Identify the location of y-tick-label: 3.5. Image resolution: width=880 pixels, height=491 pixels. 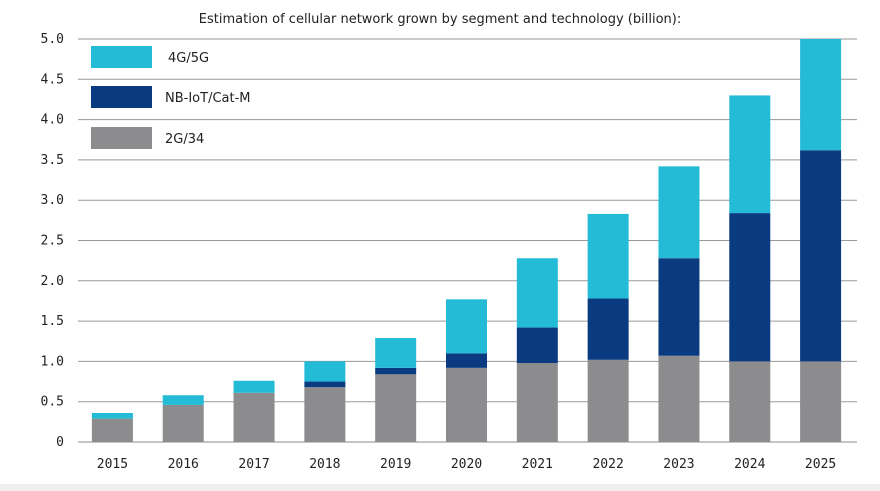
(52, 160).